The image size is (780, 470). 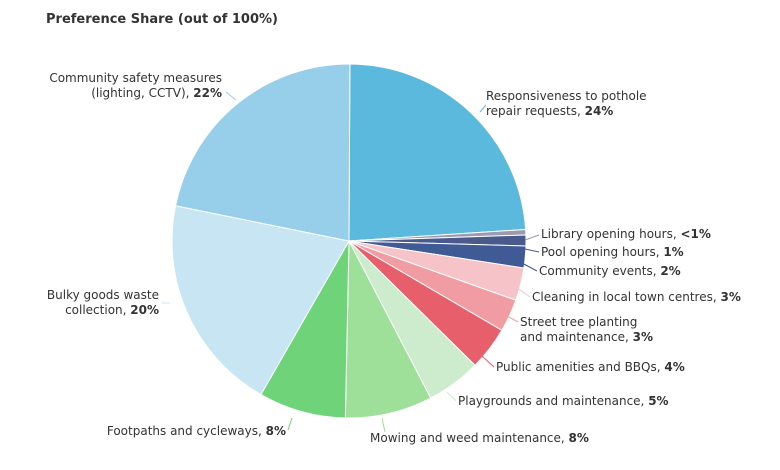 I want to click on slice-label-line: repair requests, 24%, so click(x=549, y=111).